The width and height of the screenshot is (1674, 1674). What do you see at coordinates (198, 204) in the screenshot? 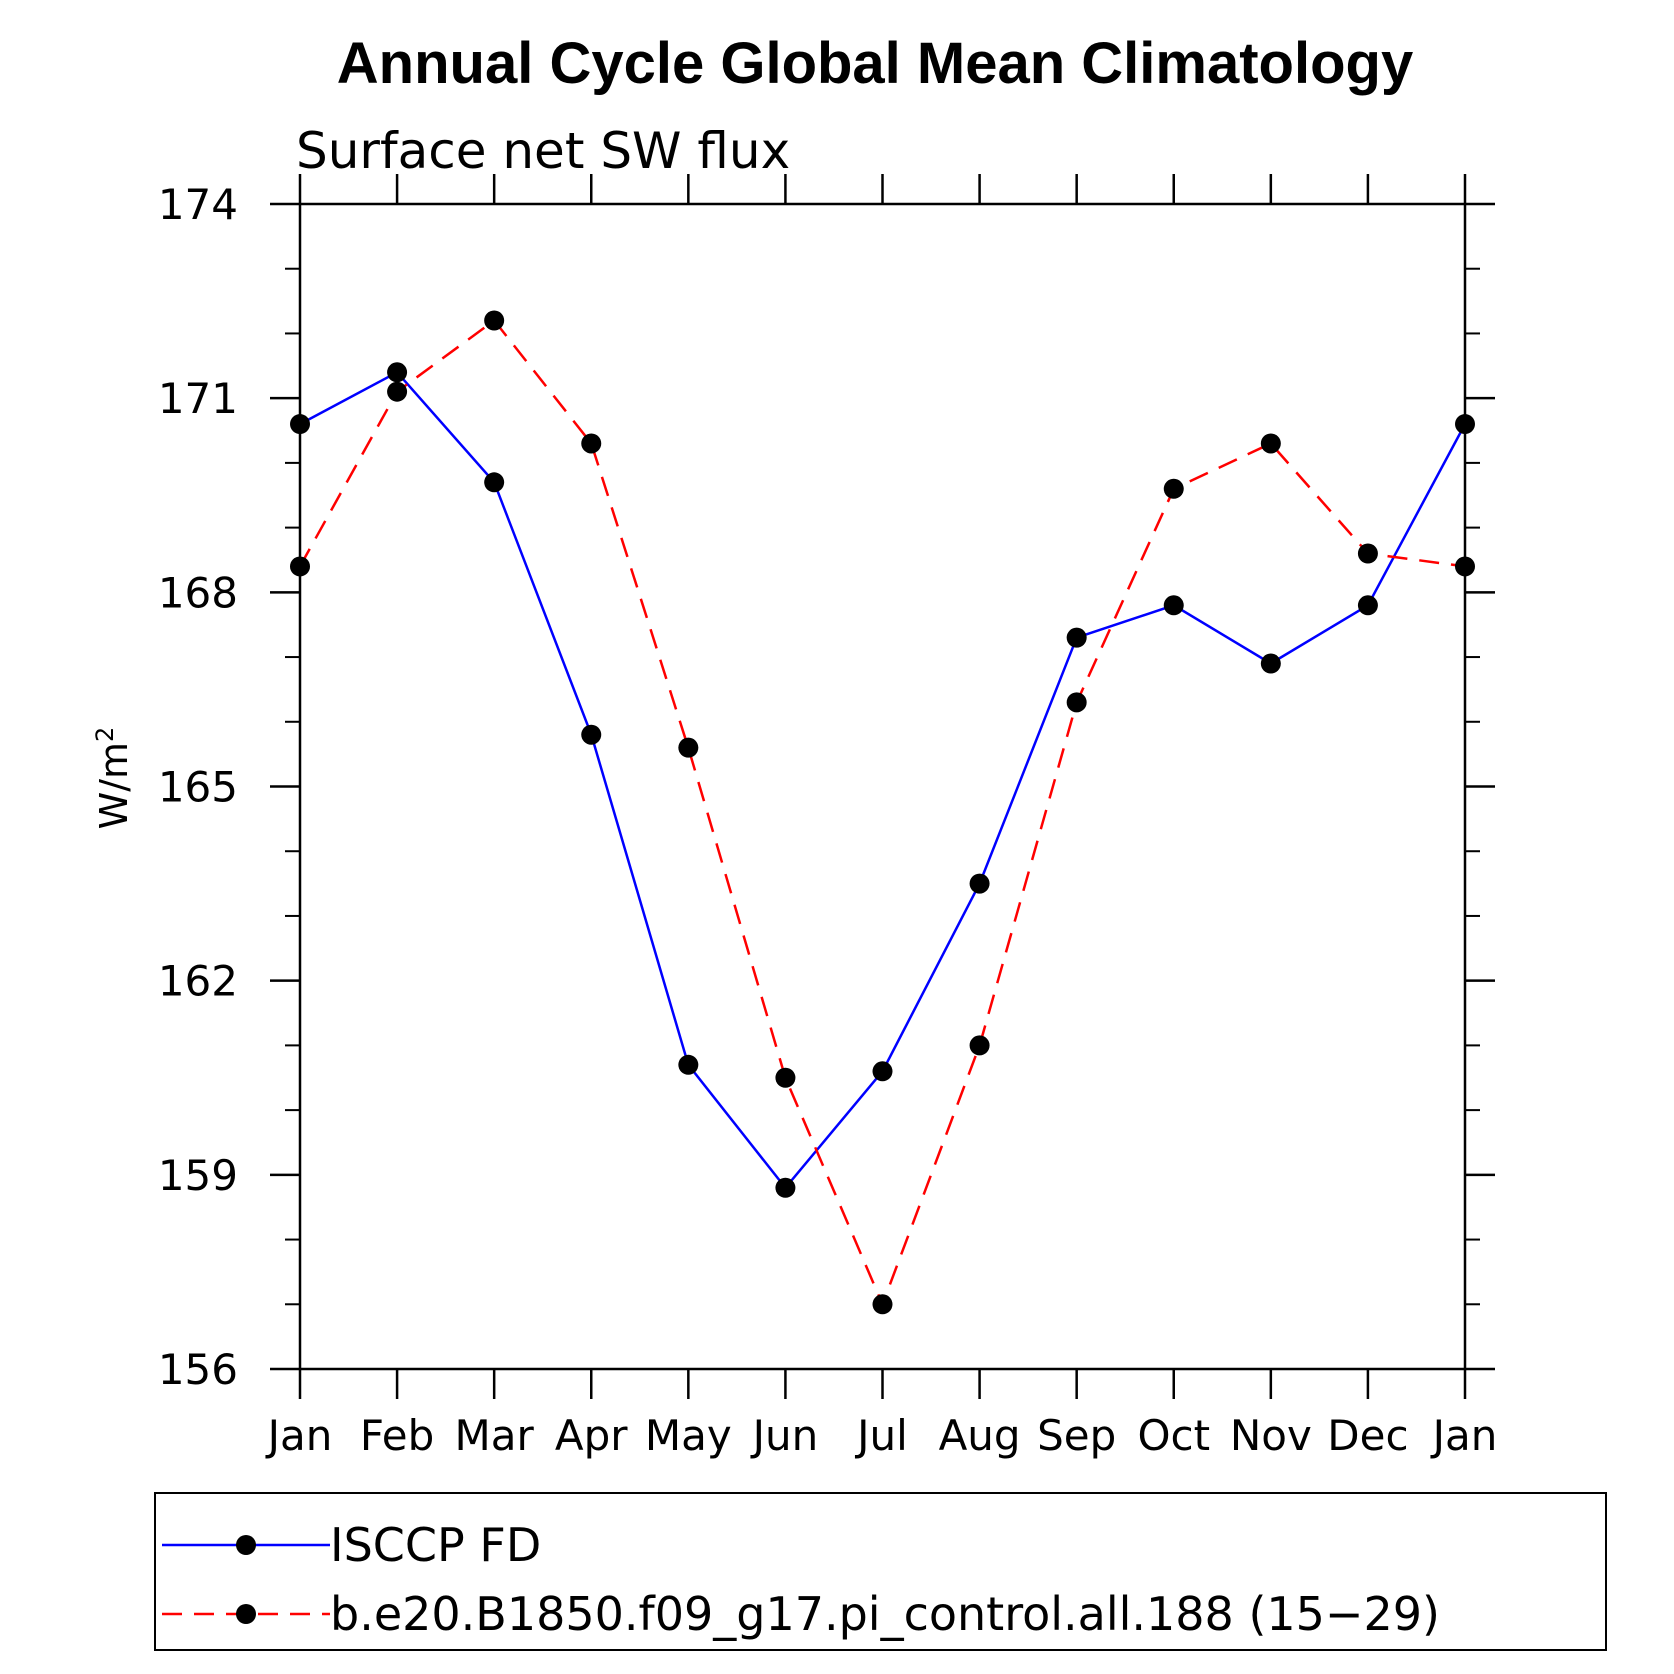
I see `y-tick-label: 174` at bounding box center [198, 204].